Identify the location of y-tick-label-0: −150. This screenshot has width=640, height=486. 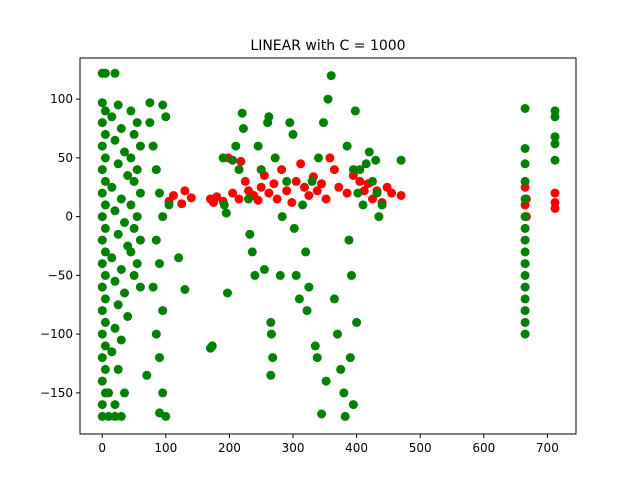
(56, 393).